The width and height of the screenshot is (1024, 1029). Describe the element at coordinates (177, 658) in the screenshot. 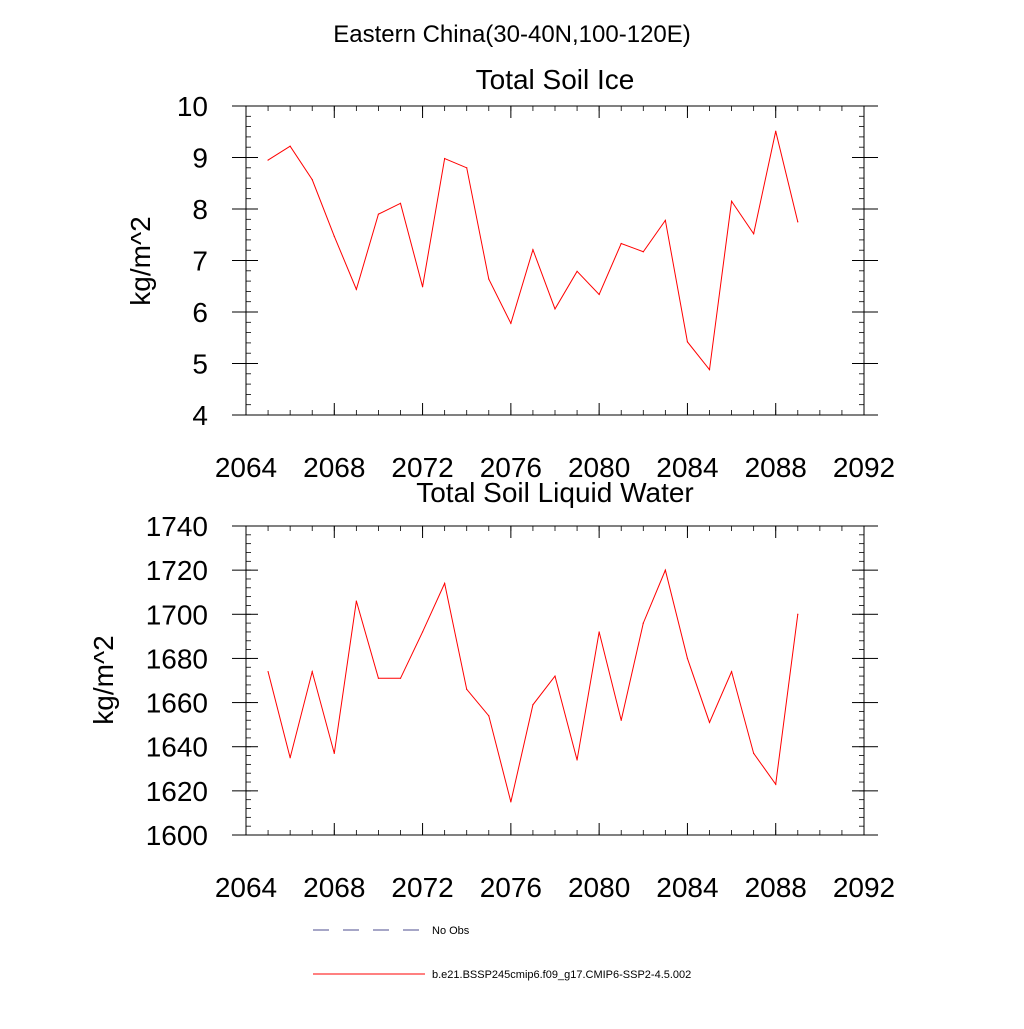

I see `soil-liquid-water-y-tick-label: 1680` at that location.